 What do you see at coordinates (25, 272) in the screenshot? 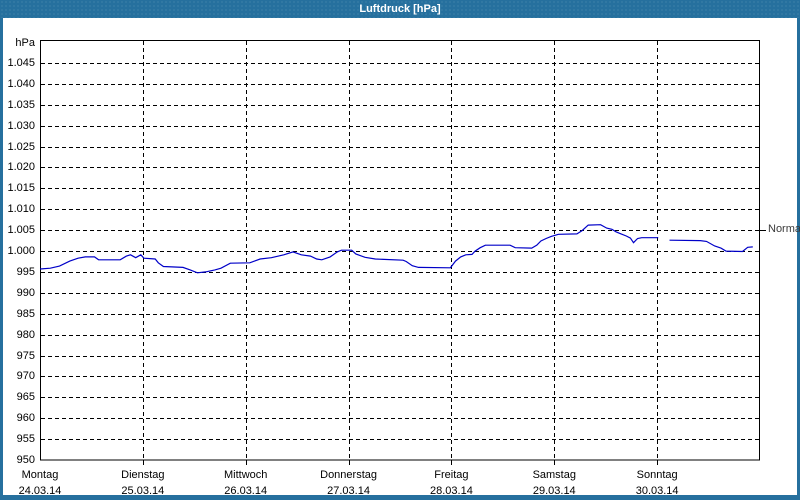
I see `y-tick-label: 995` at bounding box center [25, 272].